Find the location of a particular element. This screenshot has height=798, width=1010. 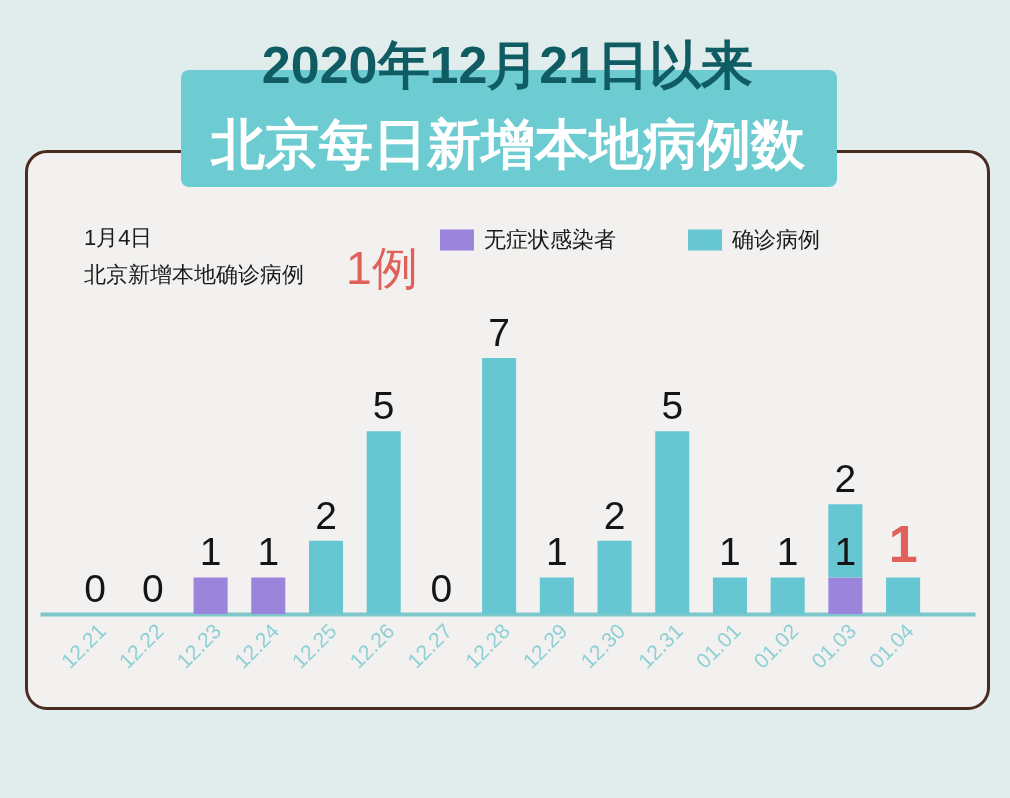

data-label: 7 is located at coordinates (499, 332).